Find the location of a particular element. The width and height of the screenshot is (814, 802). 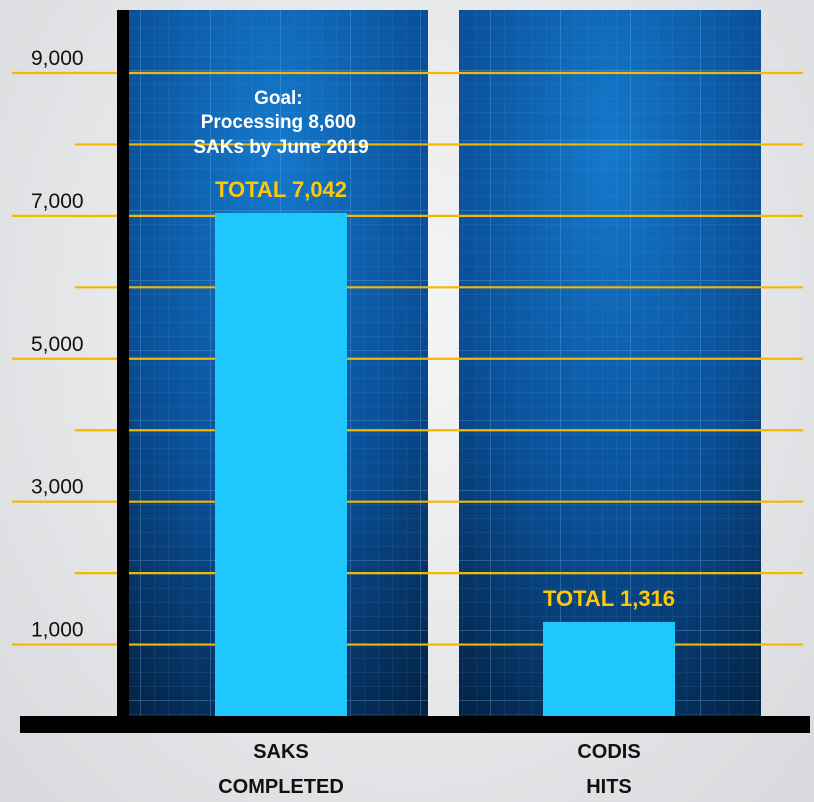

y-tick-label: 5,000 is located at coordinates (57, 344).